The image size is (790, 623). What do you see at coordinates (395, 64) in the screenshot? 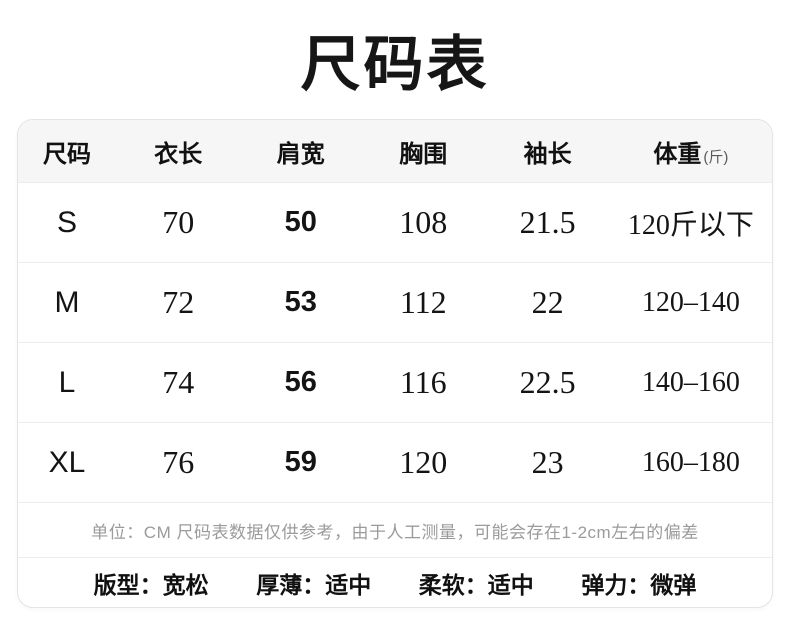
I see `page-title: 尺码表` at bounding box center [395, 64].